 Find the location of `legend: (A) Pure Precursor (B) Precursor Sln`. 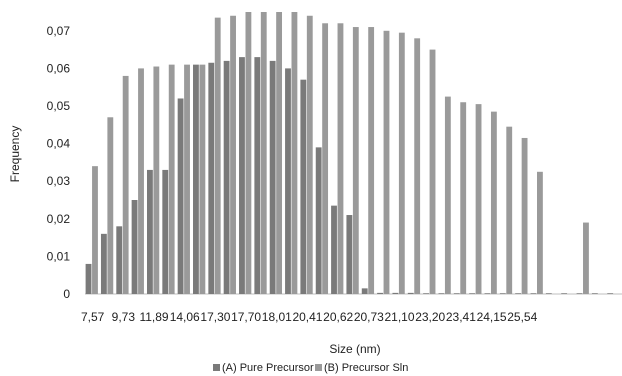

legend: (A) Pure Precursor (B) Precursor Sln is located at coordinates (310, 368).